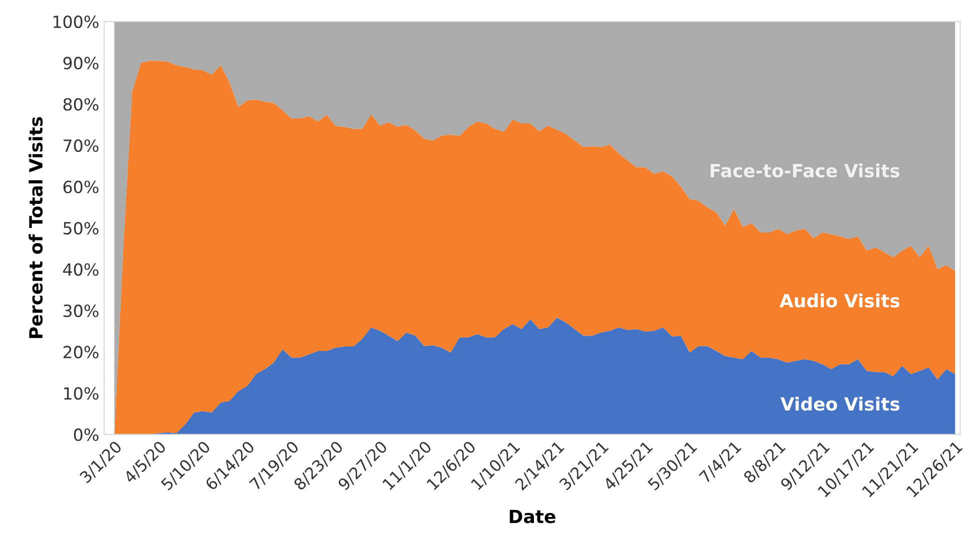  What do you see at coordinates (81, 145) in the screenshot?
I see `y-tick-label: 70%` at bounding box center [81, 145].